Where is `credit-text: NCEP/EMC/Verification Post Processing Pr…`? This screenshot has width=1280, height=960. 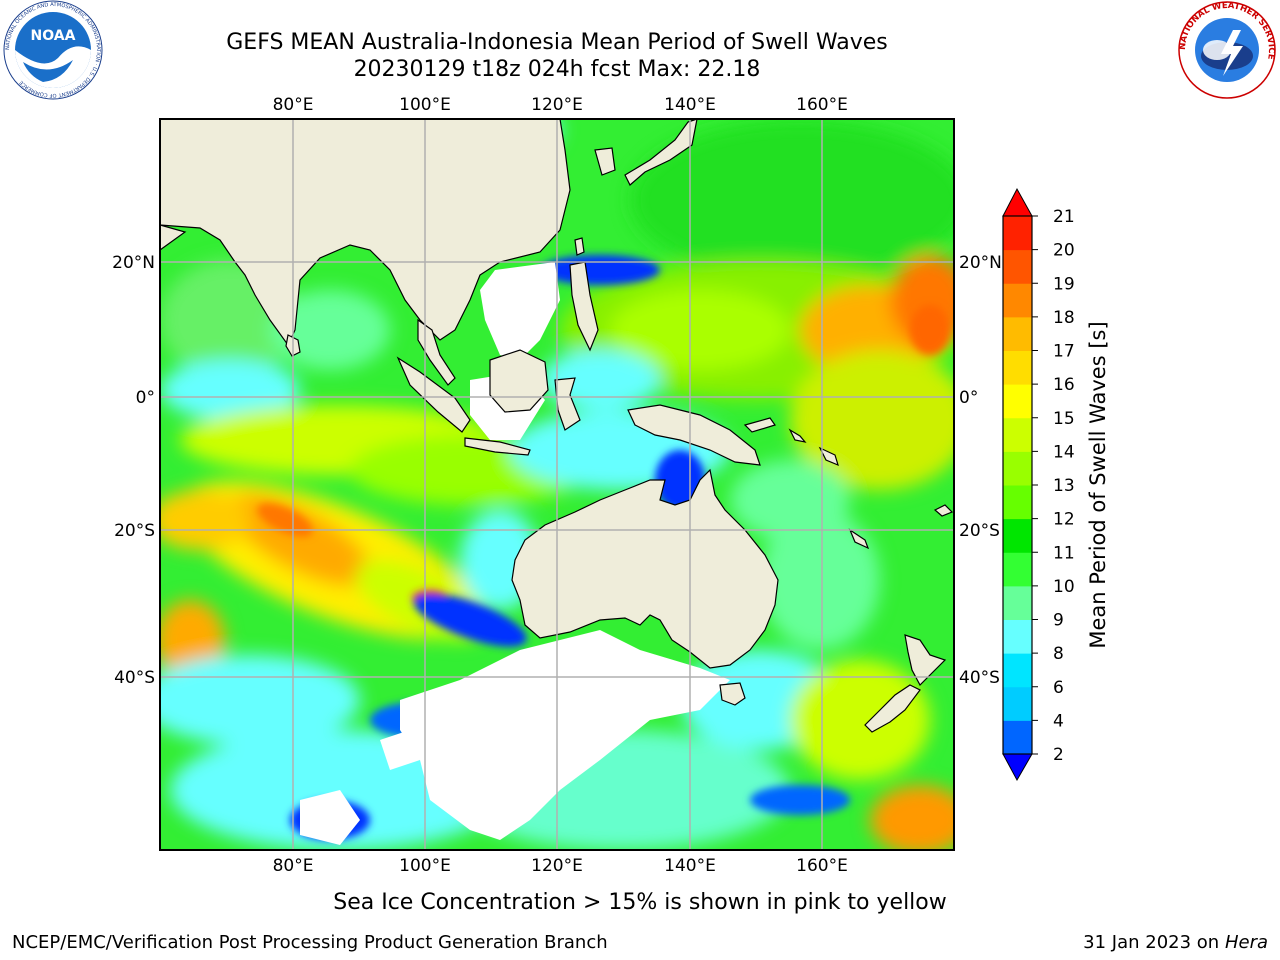 credit-text: NCEP/EMC/Verification Post Processing Pr… is located at coordinates (310, 942).